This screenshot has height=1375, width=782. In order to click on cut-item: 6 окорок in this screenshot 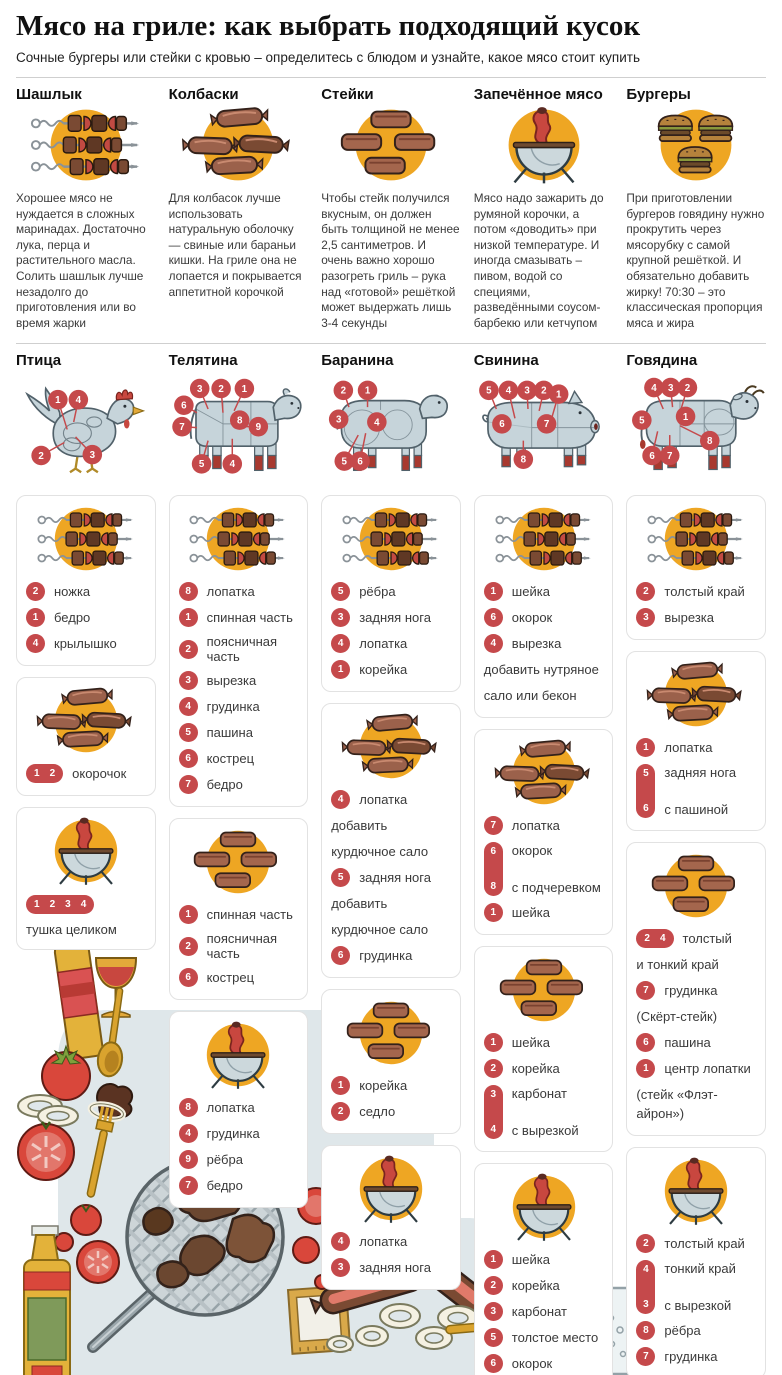, I will do `click(543, 618)`.